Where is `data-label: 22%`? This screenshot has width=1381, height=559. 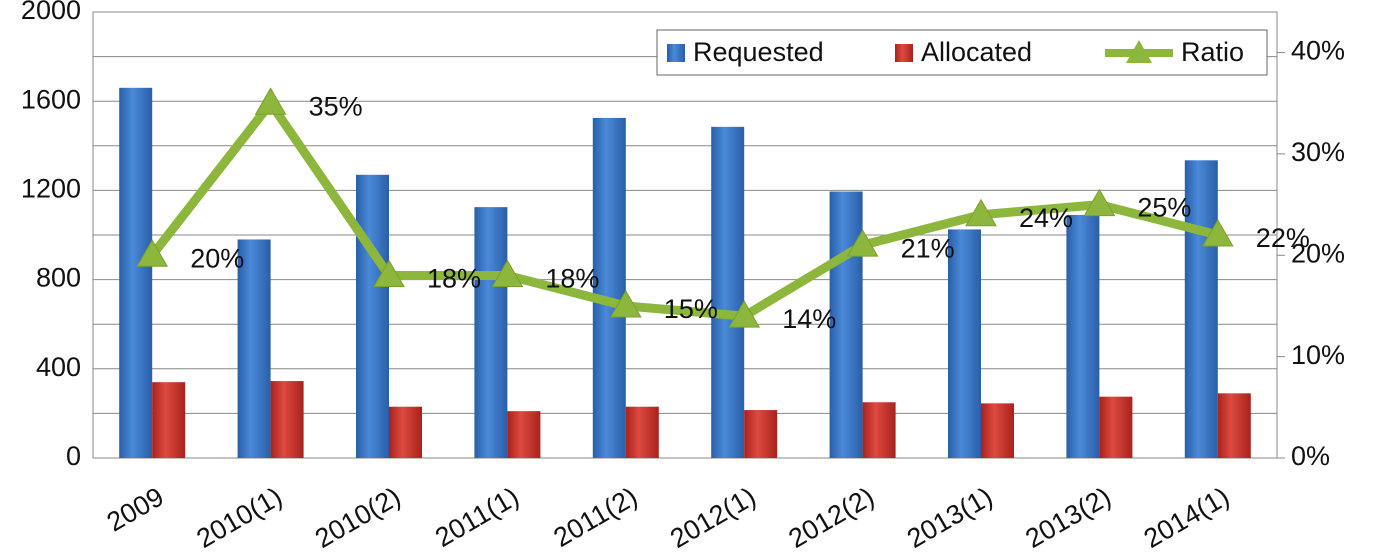
data-label: 22% is located at coordinates (1283, 238).